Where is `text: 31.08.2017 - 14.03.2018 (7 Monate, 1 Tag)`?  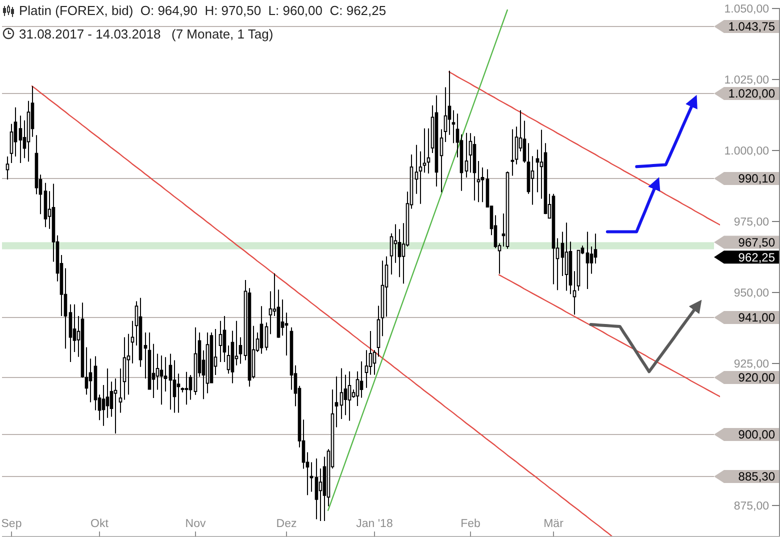
text: 31.08.2017 - 14.03.2018 (7 Monate, 1 Tag) is located at coordinates (146, 34).